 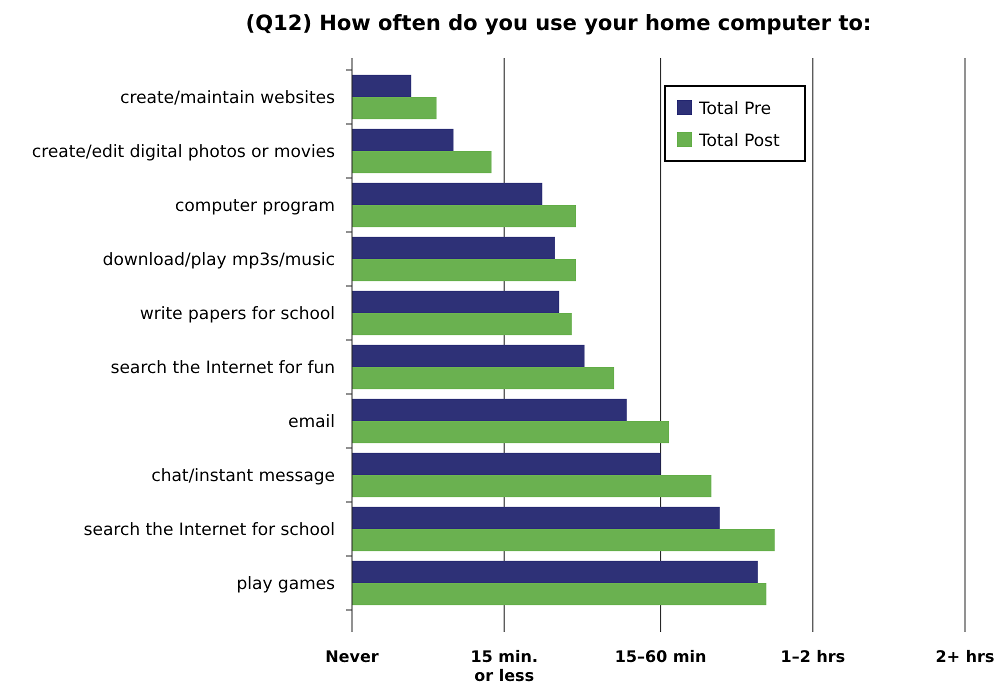 I want to click on legend-label: Total Post, so click(x=739, y=141).